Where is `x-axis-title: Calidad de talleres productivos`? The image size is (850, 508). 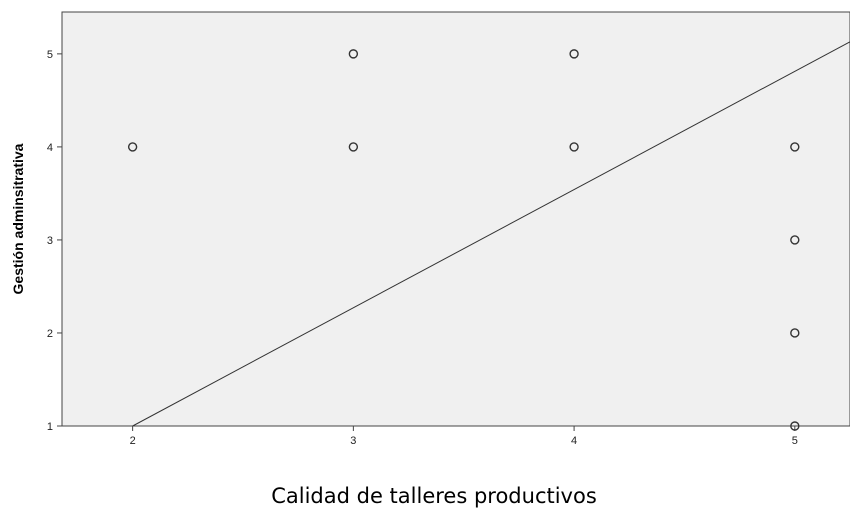
x-axis-title: Calidad de talleres productivos is located at coordinates (434, 496).